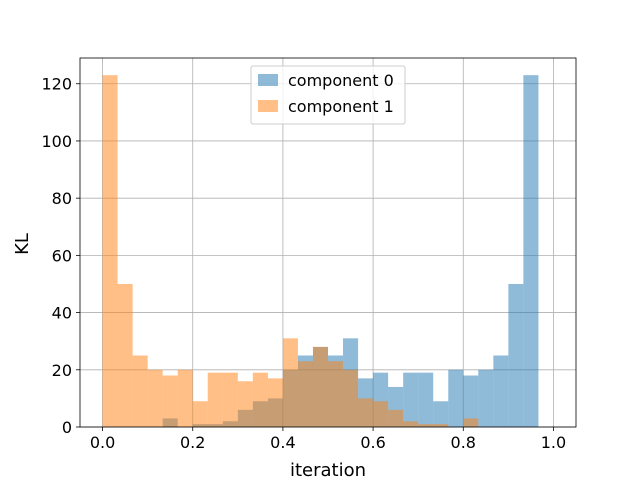 The image size is (640, 480). What do you see at coordinates (553, 442) in the screenshot?
I see `x-tick-label: 1.0` at bounding box center [553, 442].